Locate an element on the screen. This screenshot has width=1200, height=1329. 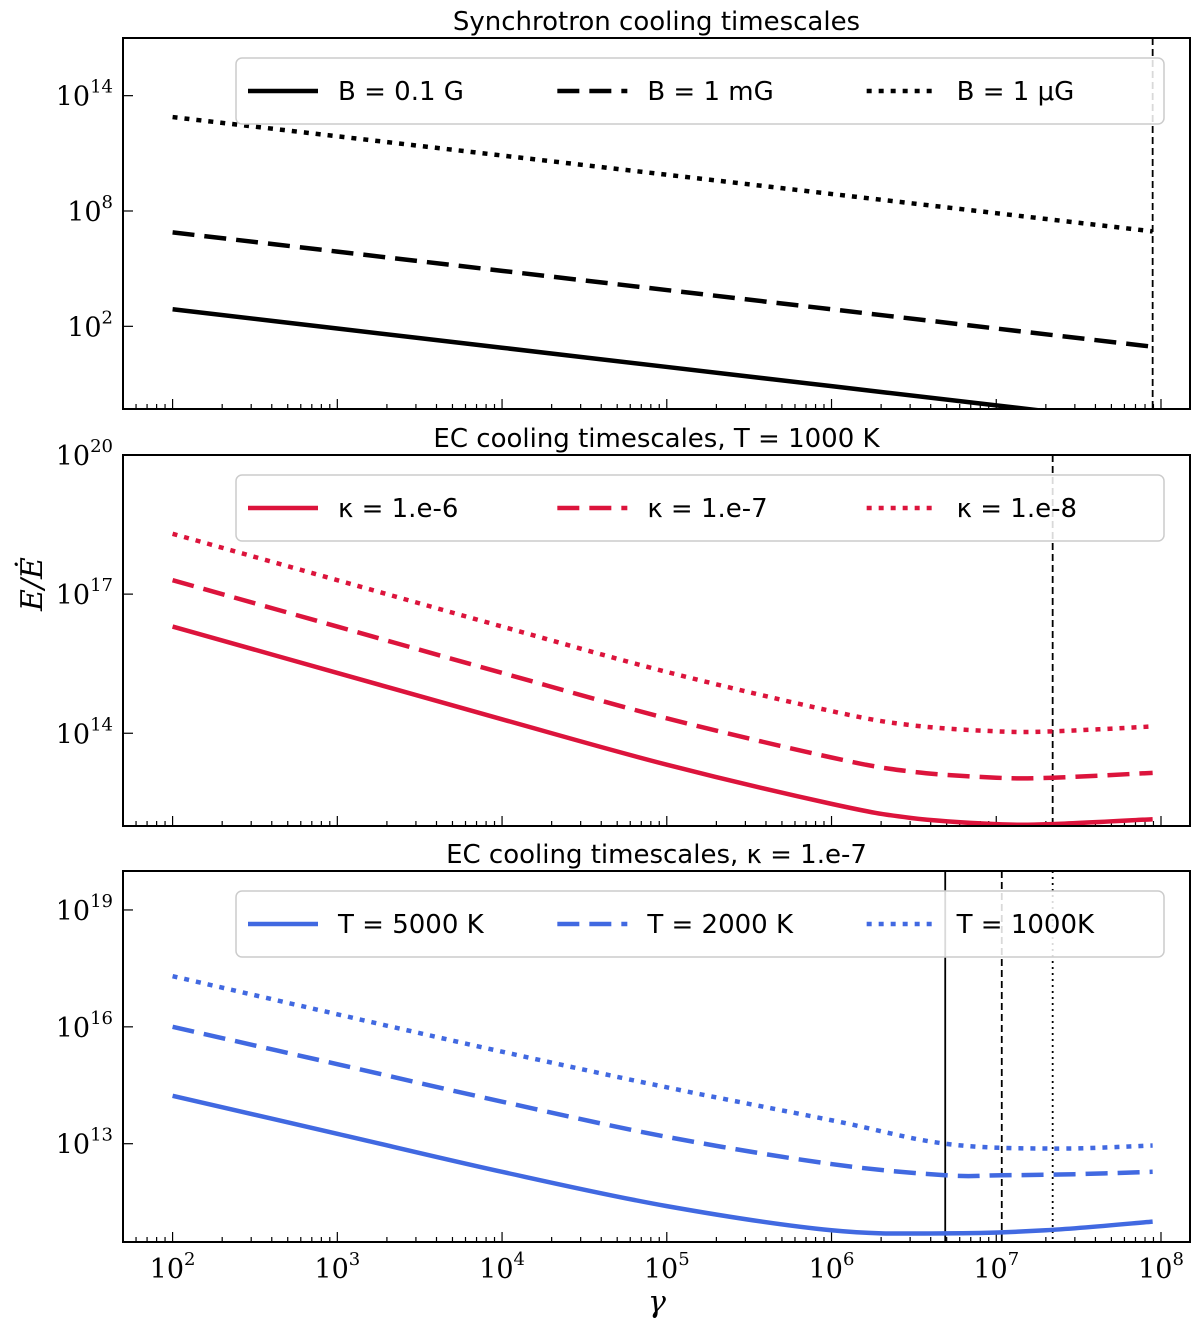
chart-title: EC cooling timescales, κ = 1.e-7 is located at coordinates (656, 855).